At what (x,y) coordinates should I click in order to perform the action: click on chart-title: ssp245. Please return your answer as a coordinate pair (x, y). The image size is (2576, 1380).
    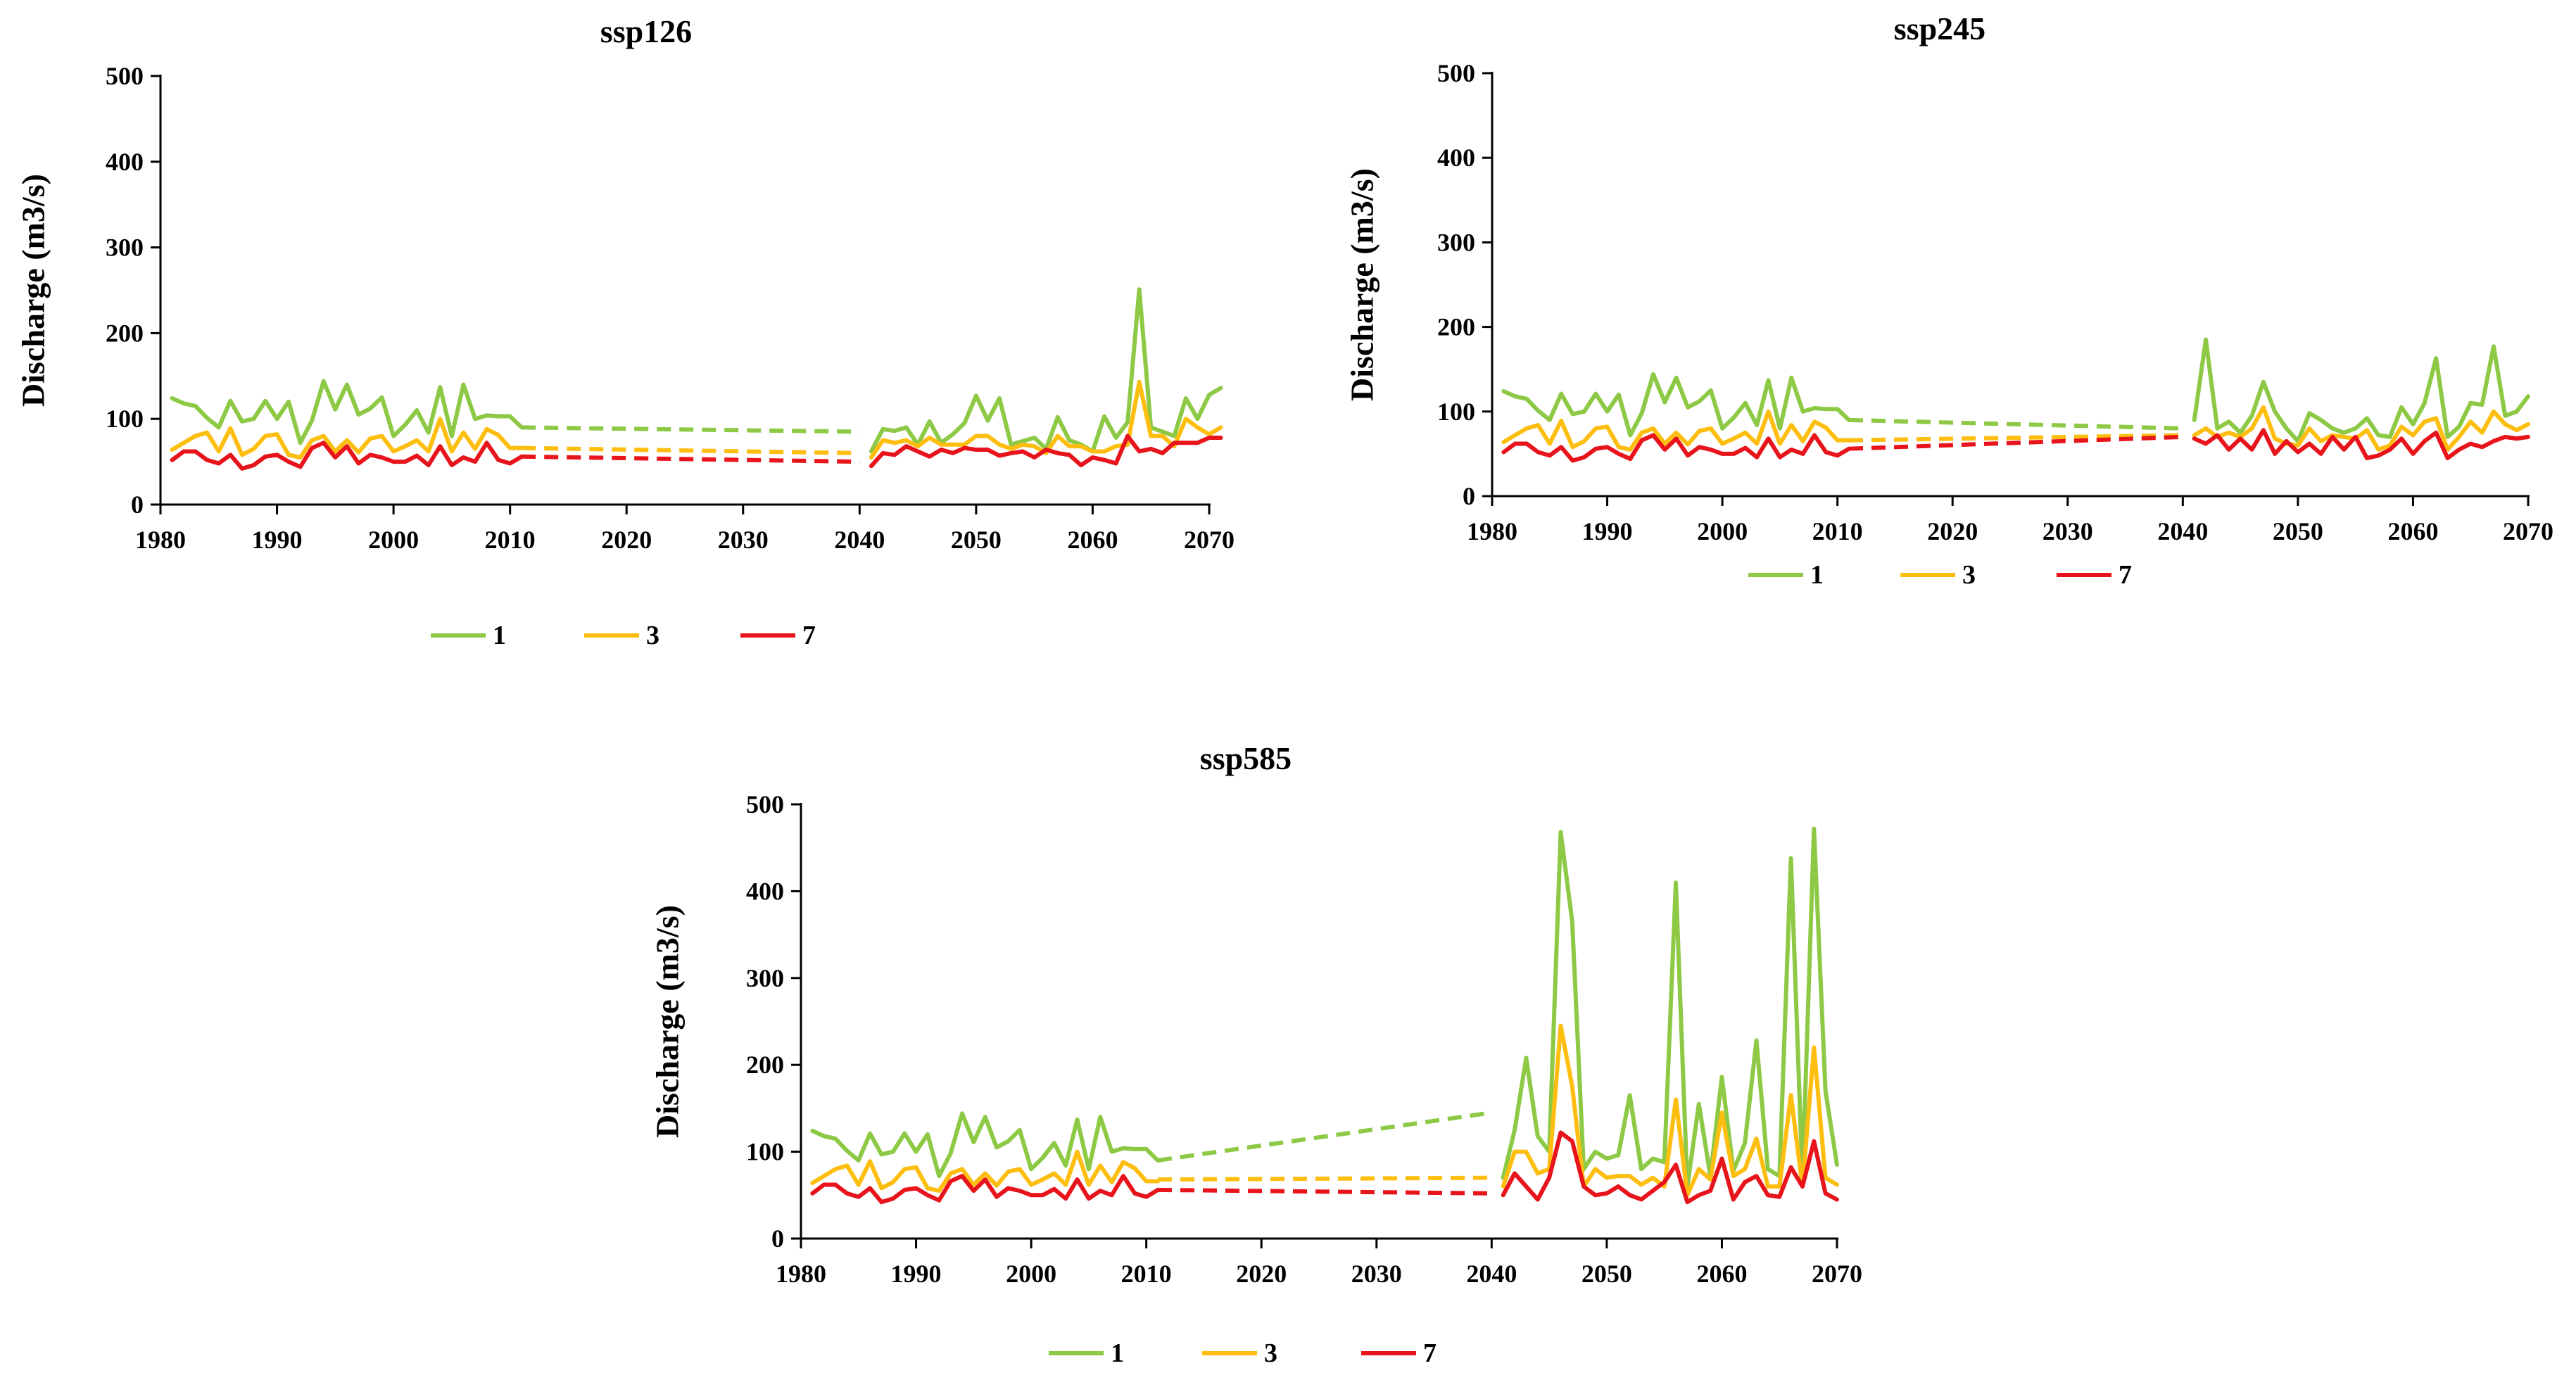
    Looking at the image, I should click on (1939, 28).